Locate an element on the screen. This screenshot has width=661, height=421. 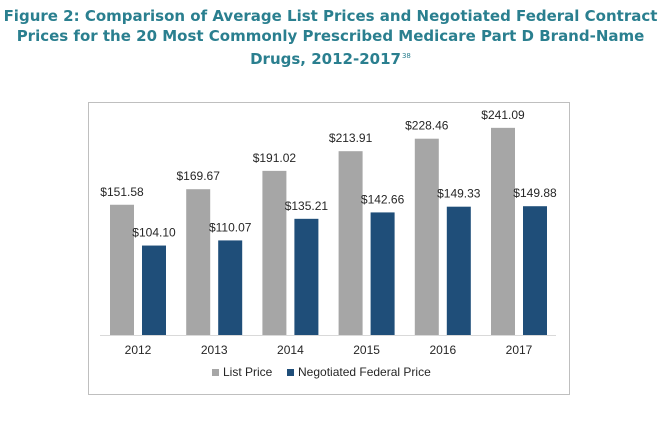
bar-negotiated-price-2013 is located at coordinates (230, 287).